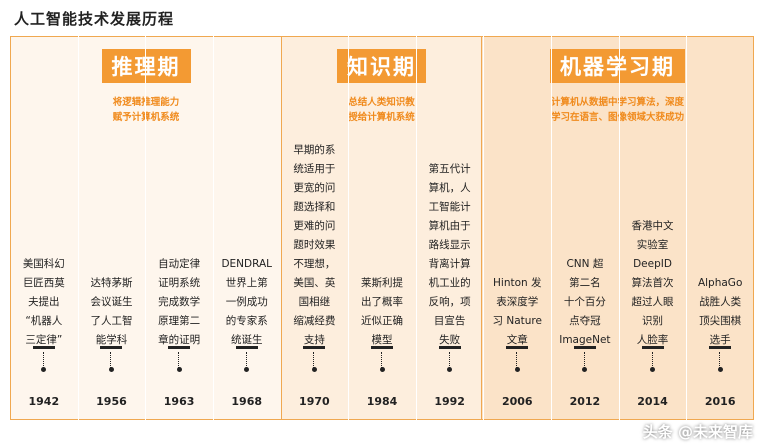 This screenshot has height=448, width=765. What do you see at coordinates (720, 228) in the screenshot?
I see `timeline-event: AlphaGo 战胜人类 顶尖围棋 选手 2016` at bounding box center [720, 228].